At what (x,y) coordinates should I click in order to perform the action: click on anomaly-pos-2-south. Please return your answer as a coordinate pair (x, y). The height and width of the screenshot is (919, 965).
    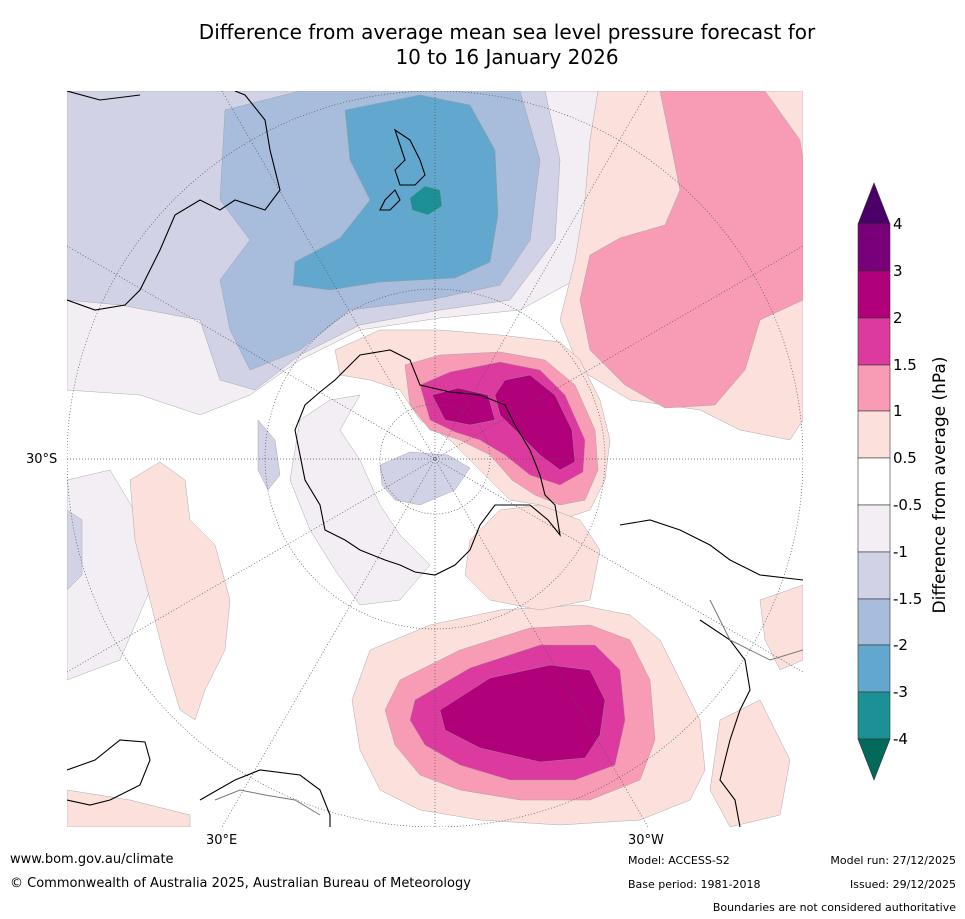
    Looking at the image, I should click on (522, 713).